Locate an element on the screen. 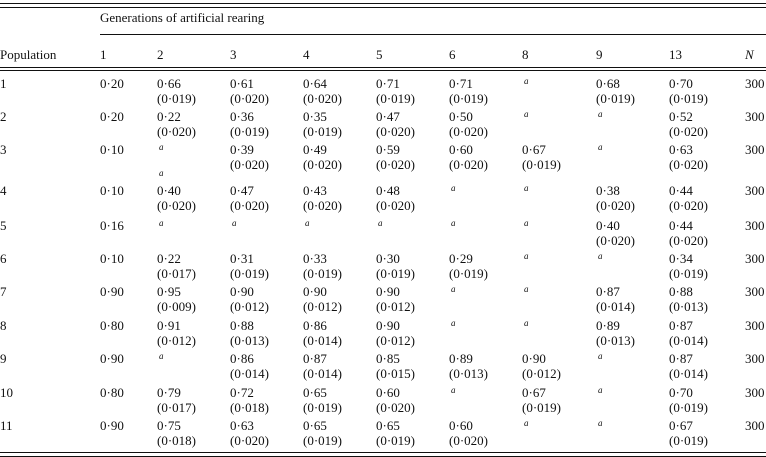 This screenshot has height=457, width=766. population: 7 is located at coordinates (3, 291).